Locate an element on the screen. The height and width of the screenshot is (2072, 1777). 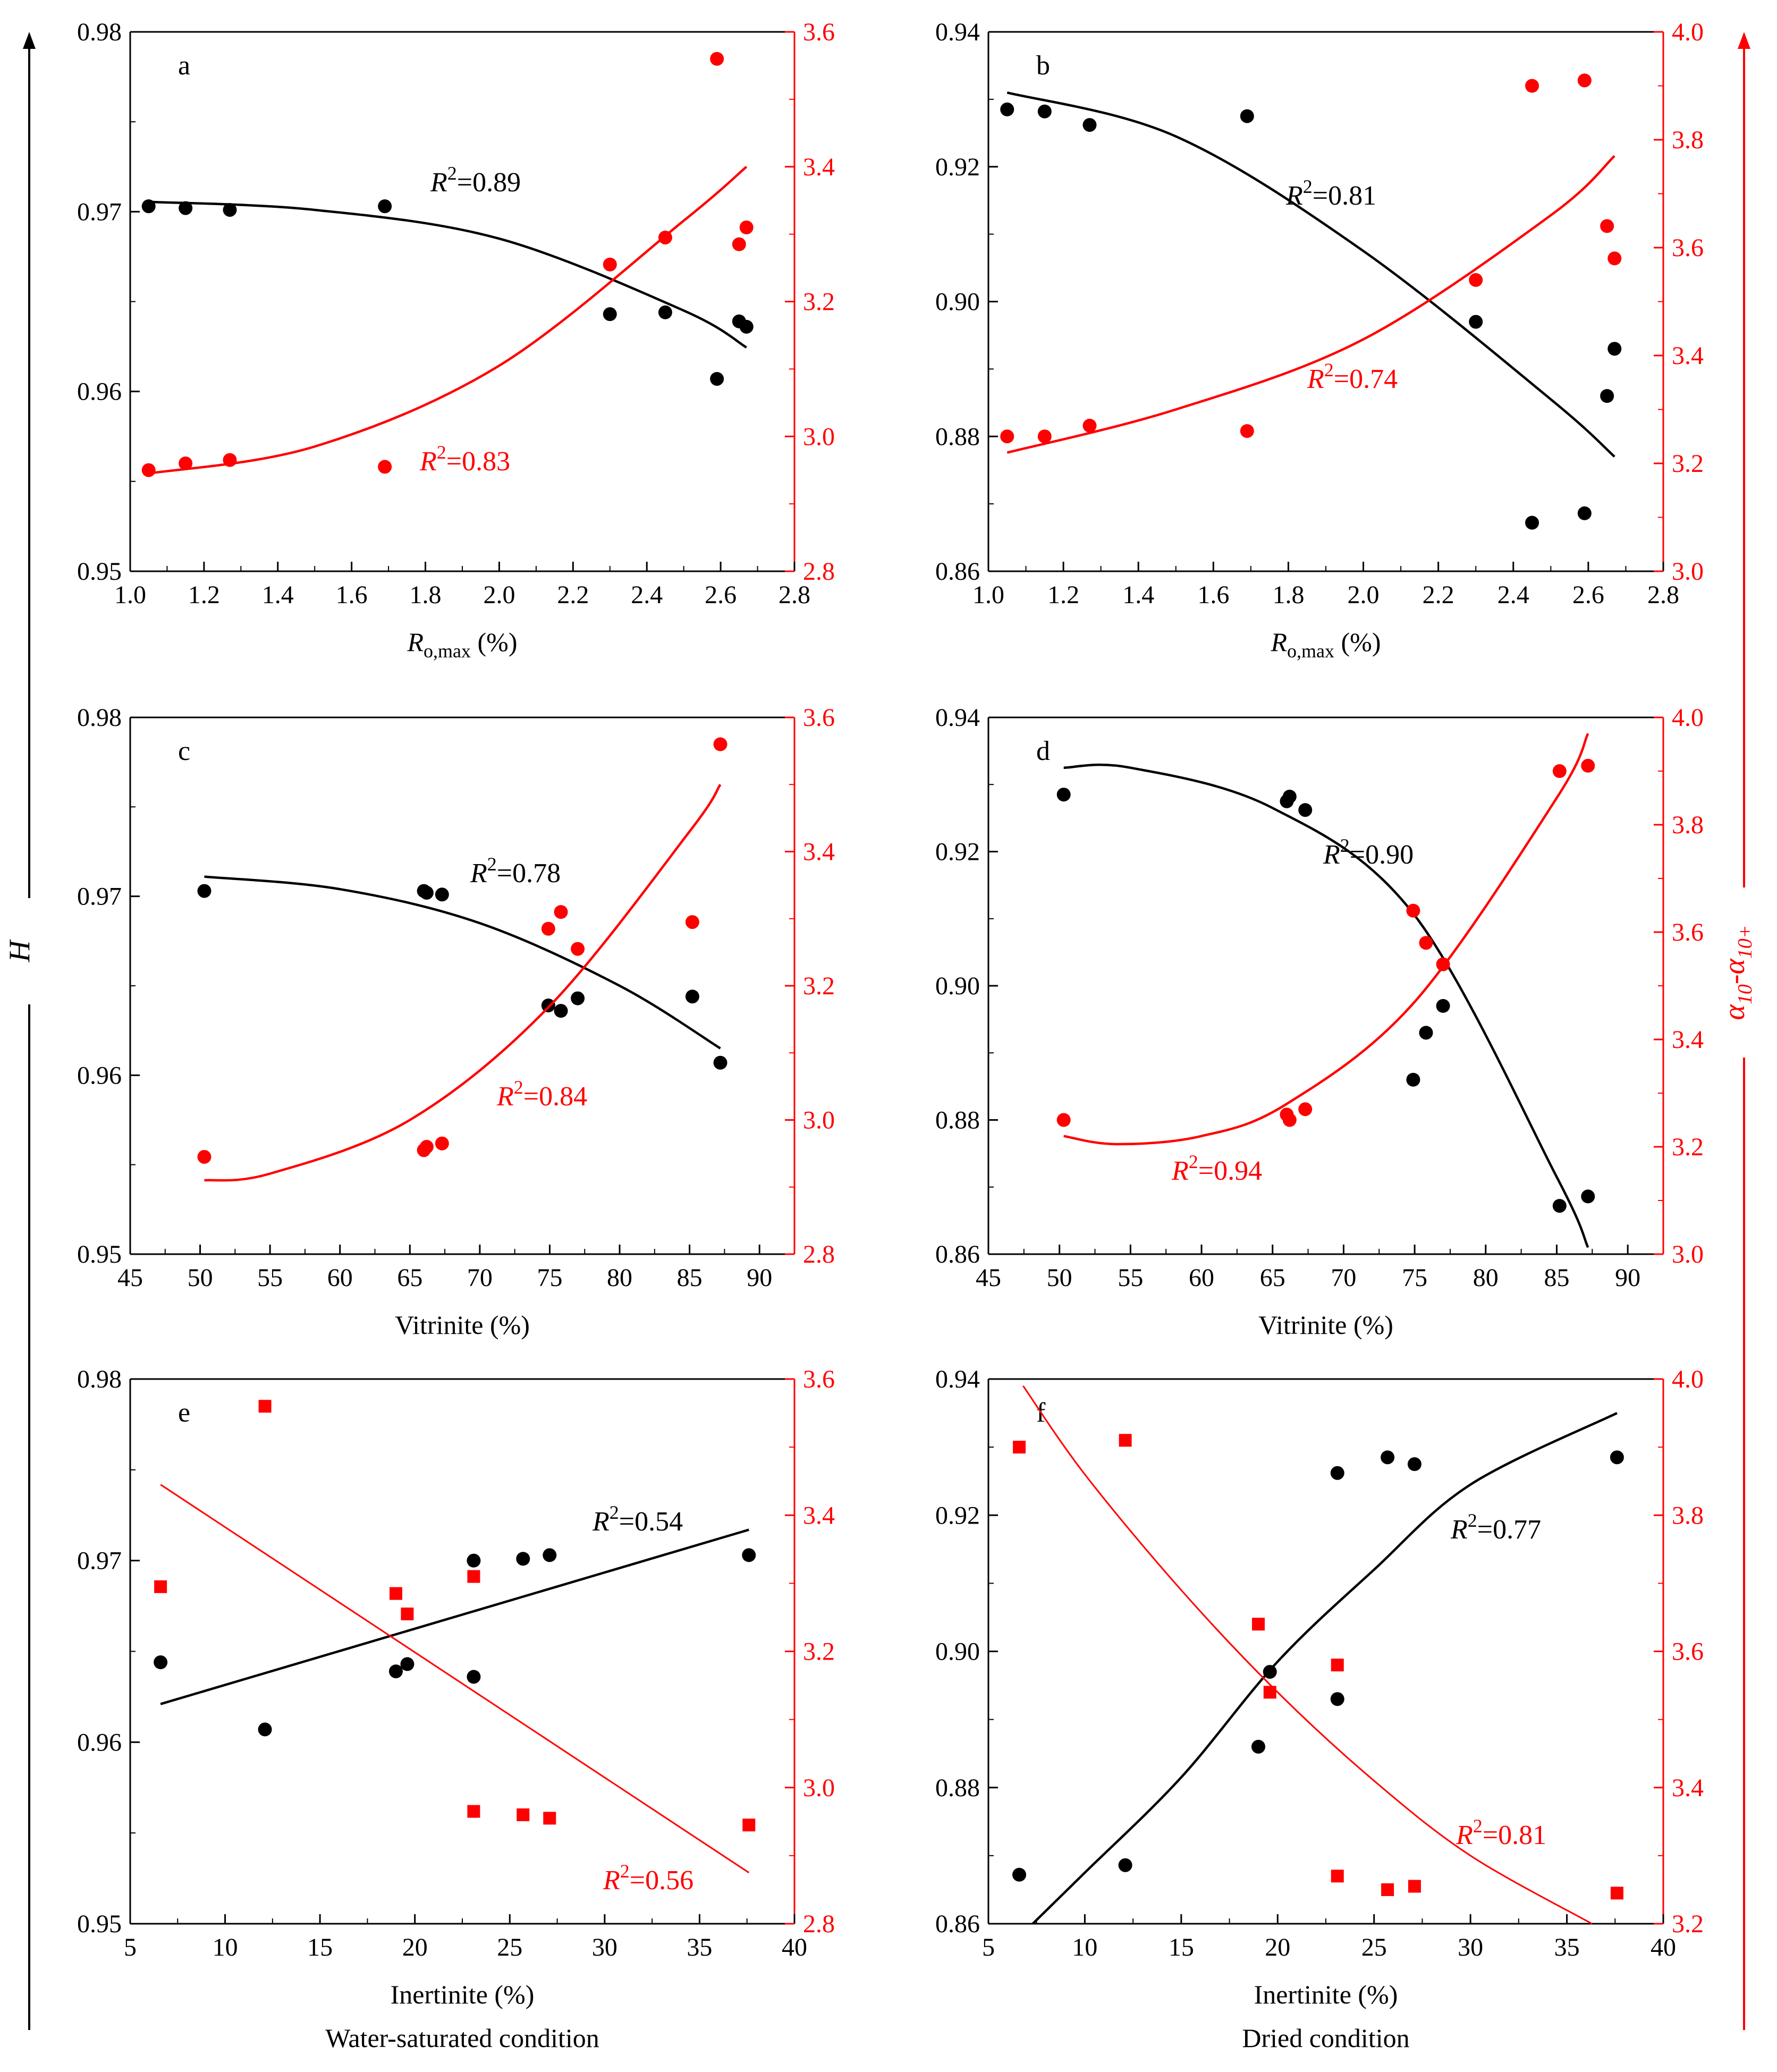
x-tick-label: 1.2 is located at coordinates (1063, 595).